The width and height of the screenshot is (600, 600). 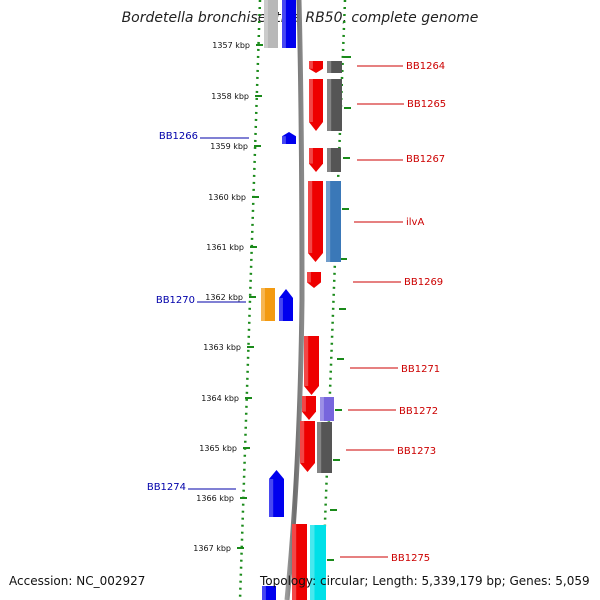 I want to click on tick-label: 1364 kbp, so click(x=220, y=398).